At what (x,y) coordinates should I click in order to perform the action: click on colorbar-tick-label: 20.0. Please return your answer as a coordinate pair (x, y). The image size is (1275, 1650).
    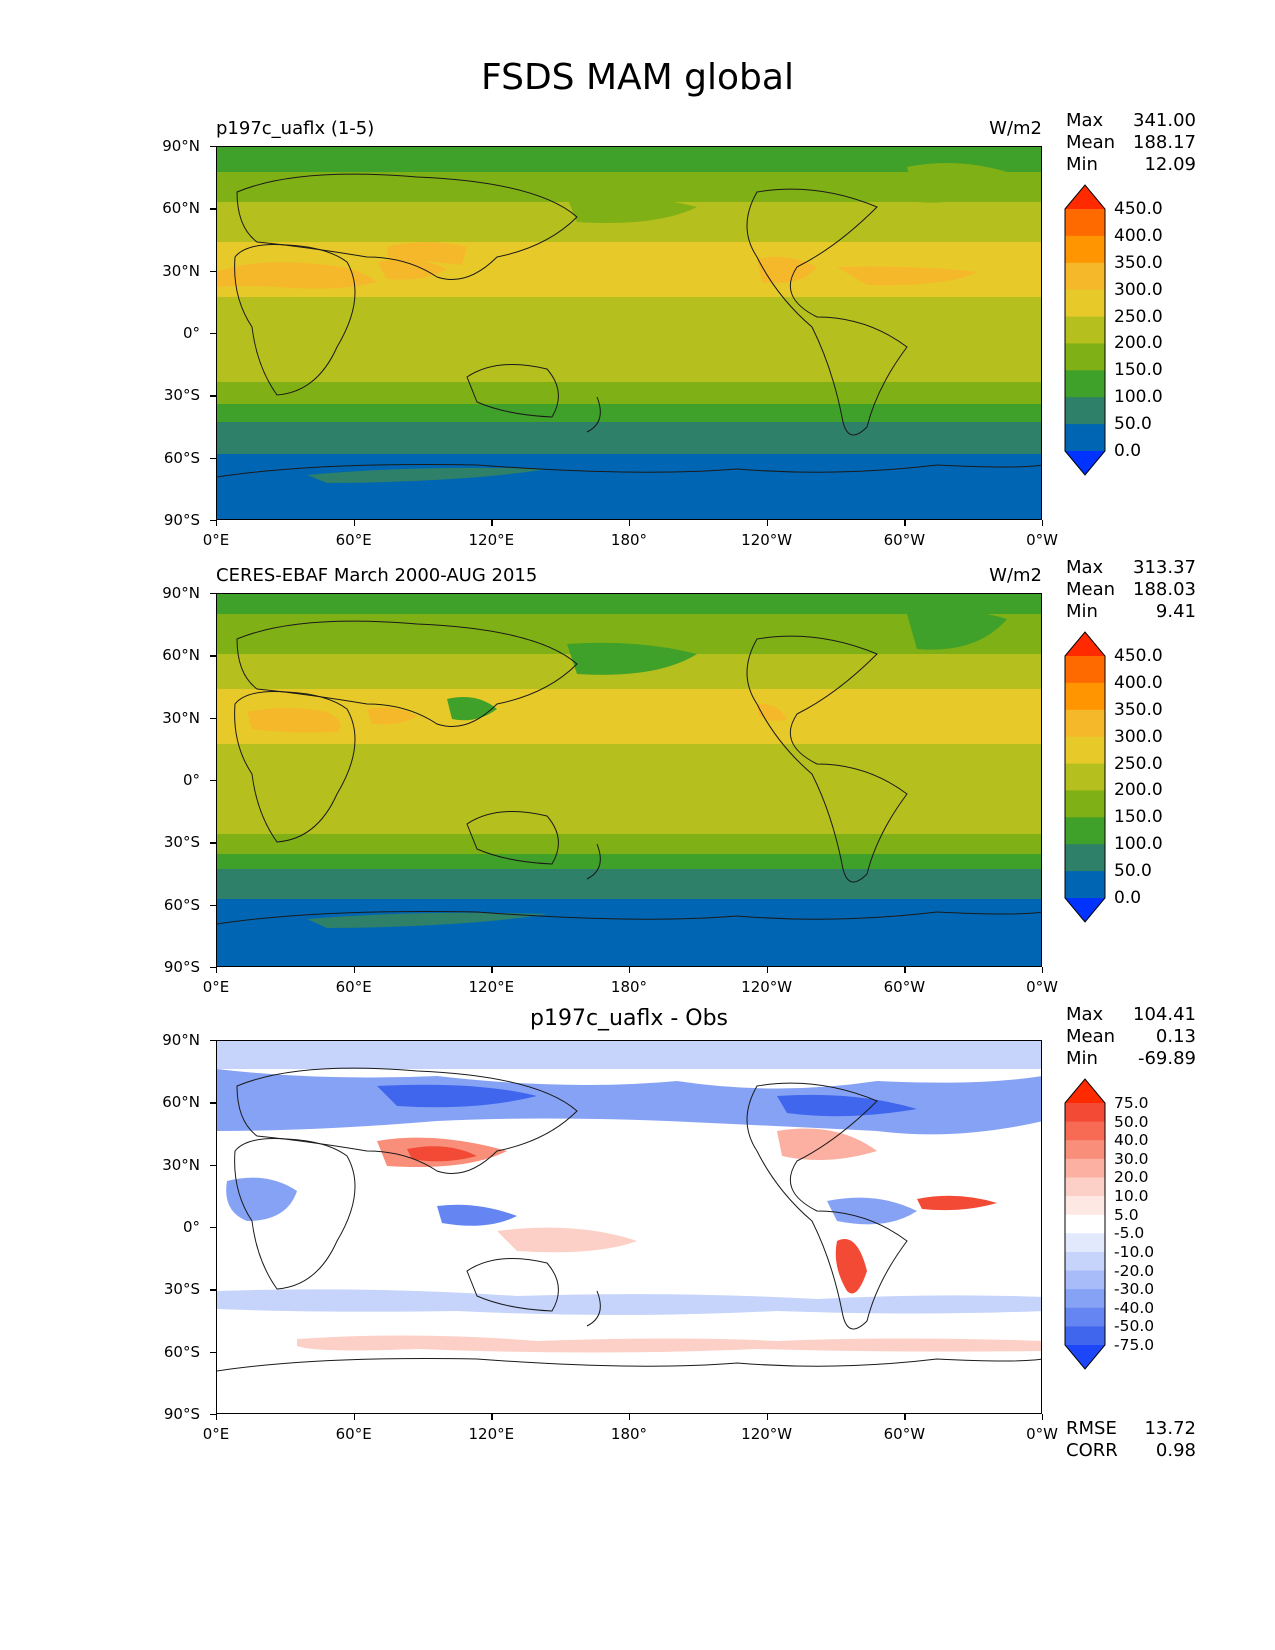
    Looking at the image, I should click on (1131, 1177).